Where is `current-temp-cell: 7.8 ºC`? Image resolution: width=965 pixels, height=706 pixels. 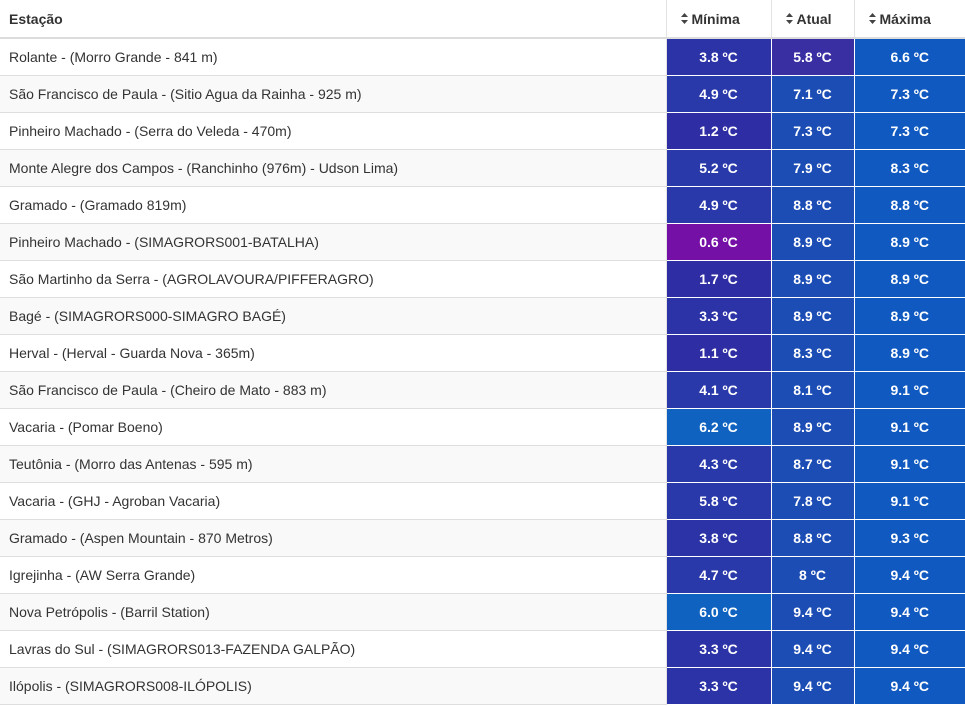
current-temp-cell: 7.8 ºC is located at coordinates (812, 501).